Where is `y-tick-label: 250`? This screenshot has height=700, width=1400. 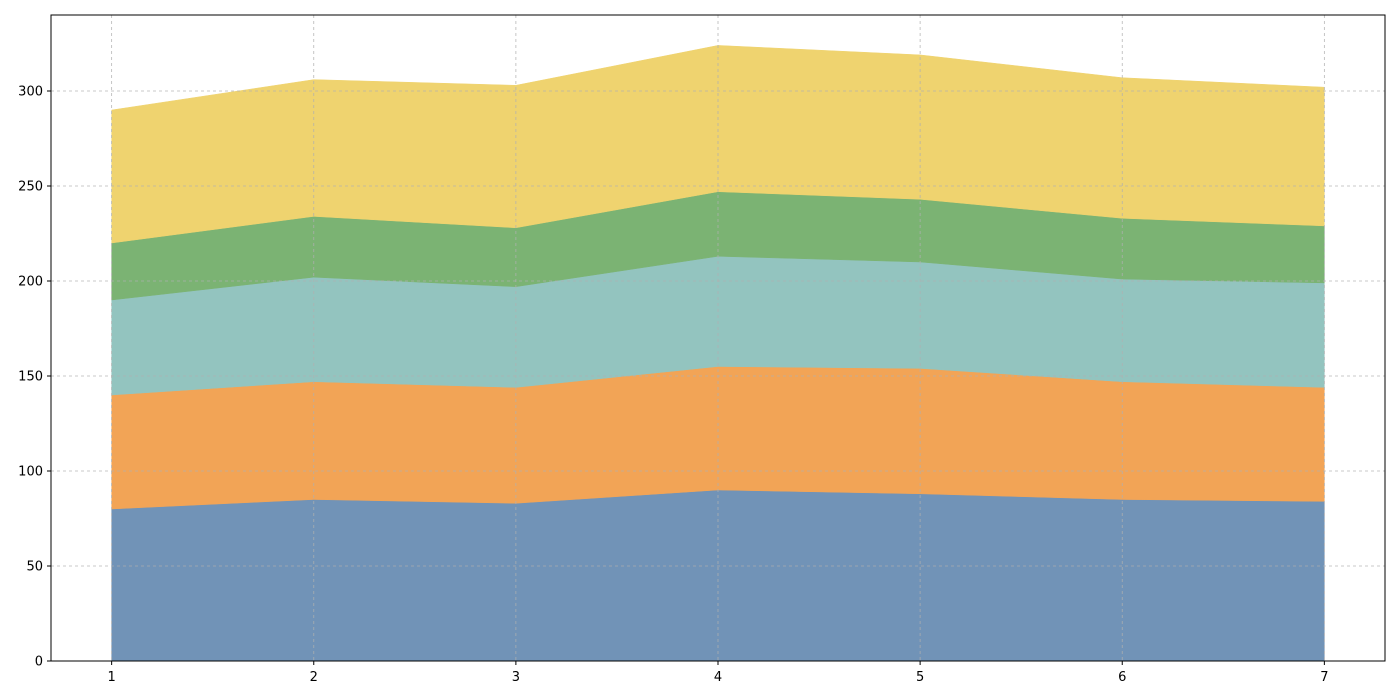 y-tick-label: 250 is located at coordinates (30, 187).